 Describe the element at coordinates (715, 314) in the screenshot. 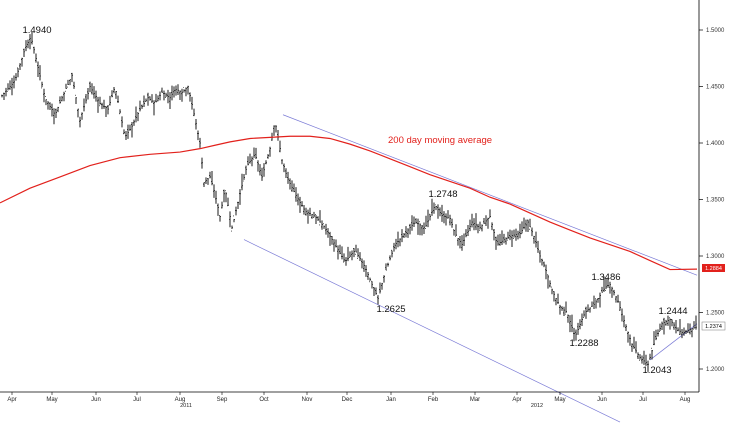

I see `y-tick-label: 1.2500` at that location.